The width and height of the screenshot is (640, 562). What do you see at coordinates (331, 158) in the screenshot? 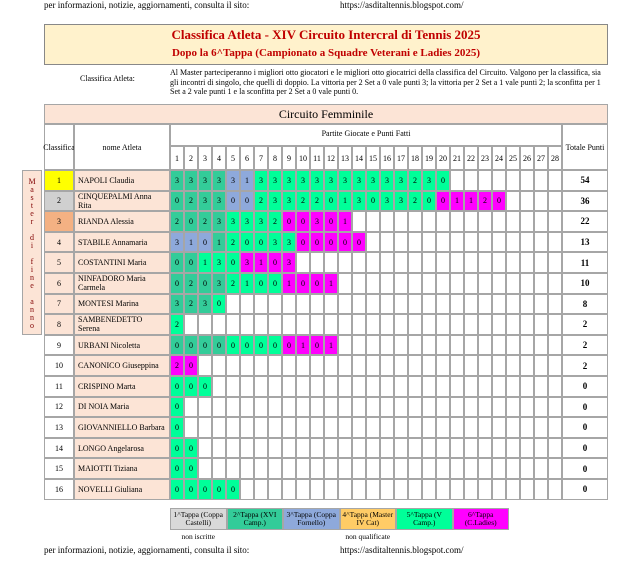
I see `game-number: 12` at bounding box center [331, 158].